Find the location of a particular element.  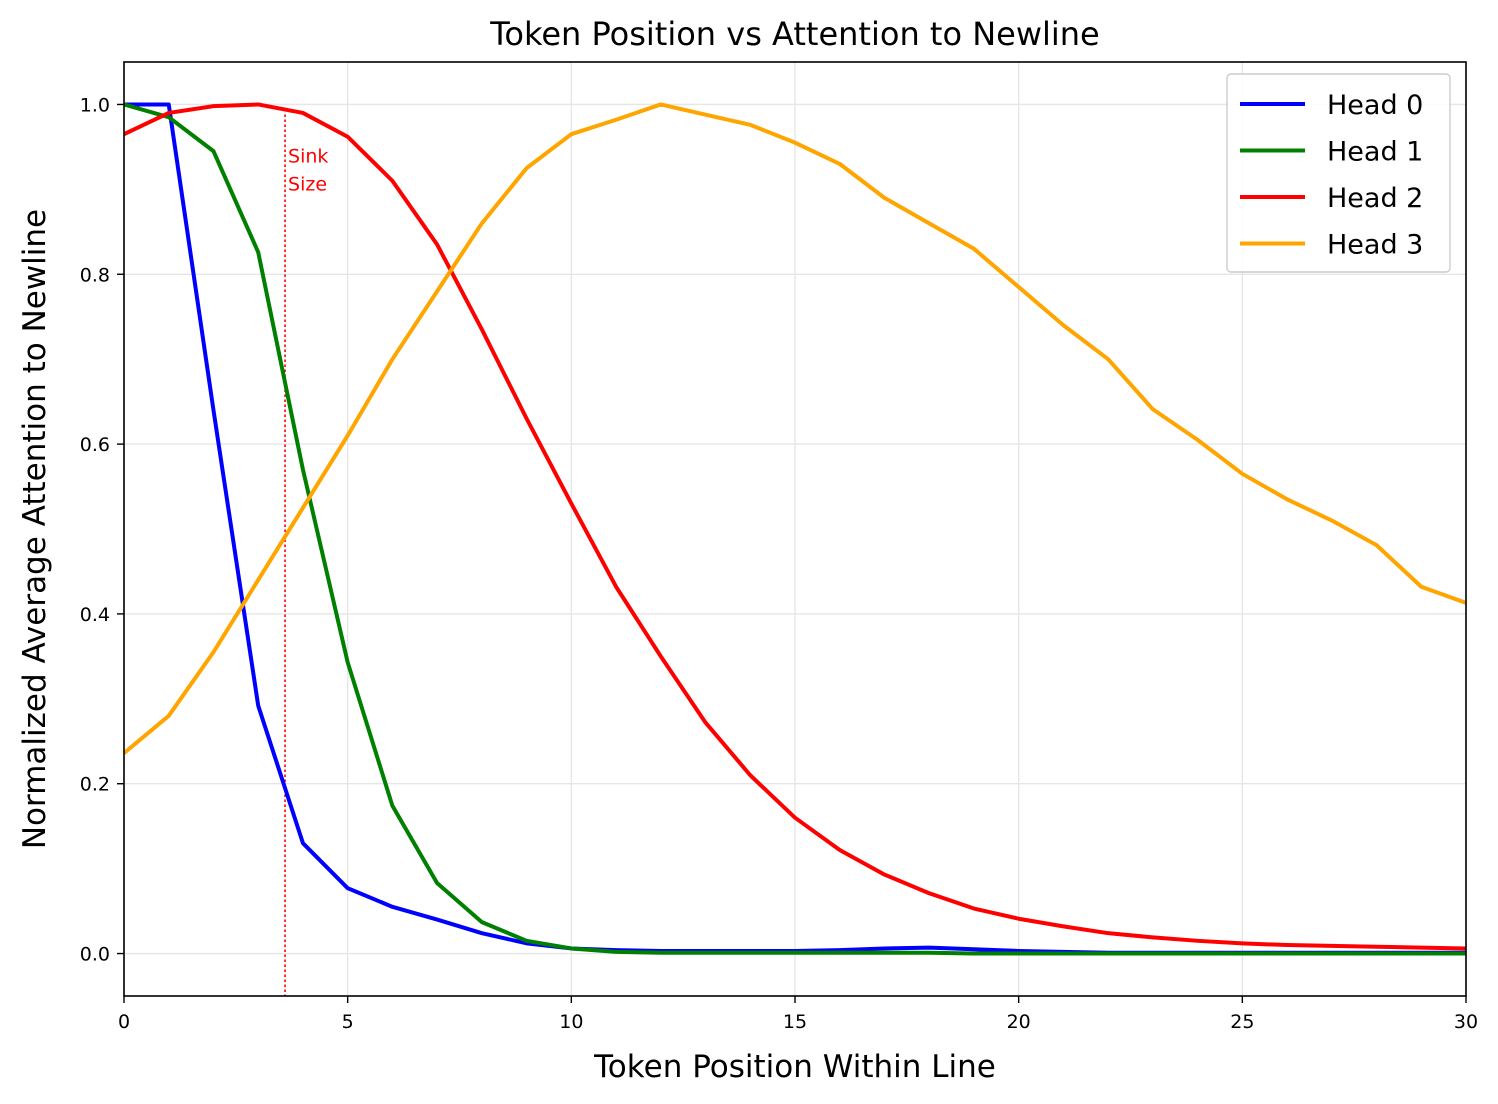

y-tick-label: 0.4 is located at coordinates (95, 615).